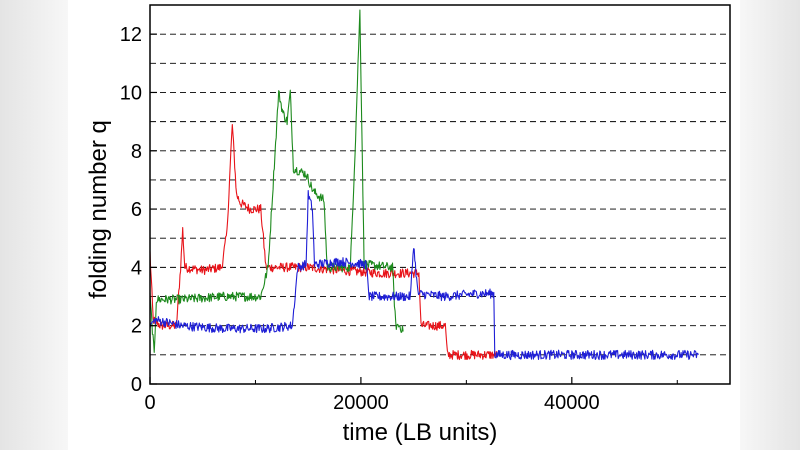  What do you see at coordinates (136, 327) in the screenshot?
I see `y-tick-label: 2` at bounding box center [136, 327].